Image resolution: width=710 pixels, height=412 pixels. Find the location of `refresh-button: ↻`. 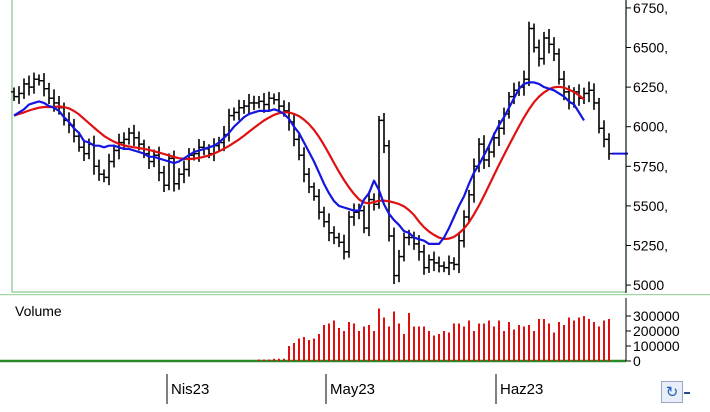

refresh-button: ↻ is located at coordinates (672, 392).